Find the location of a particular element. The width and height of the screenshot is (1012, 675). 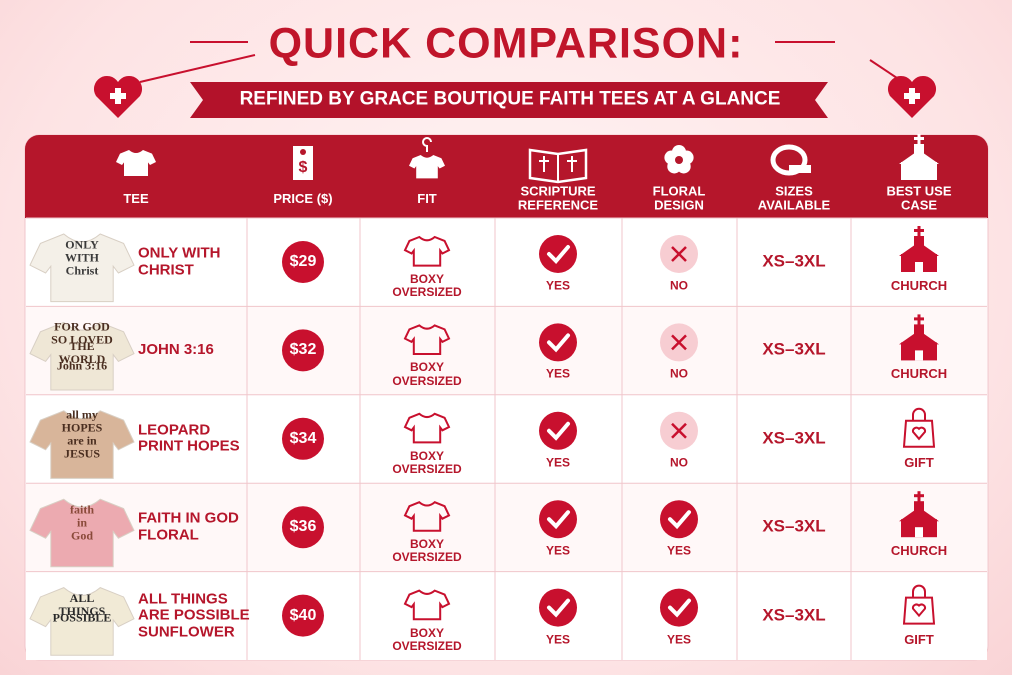

tee-name: JOHN 3:16 is located at coordinates (176, 350).